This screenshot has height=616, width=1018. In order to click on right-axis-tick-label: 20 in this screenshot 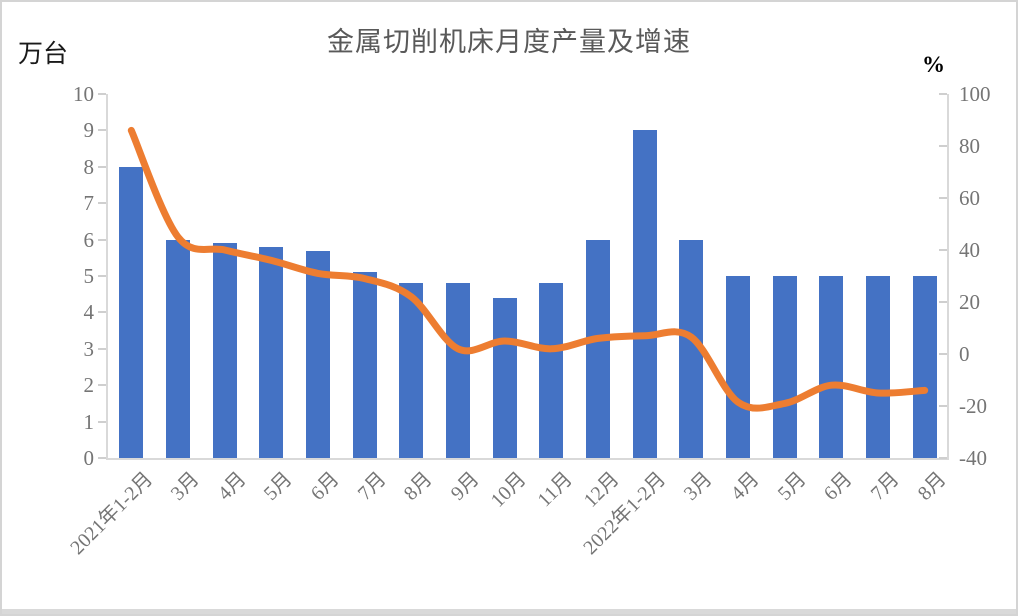, I will do `click(969, 302)`.